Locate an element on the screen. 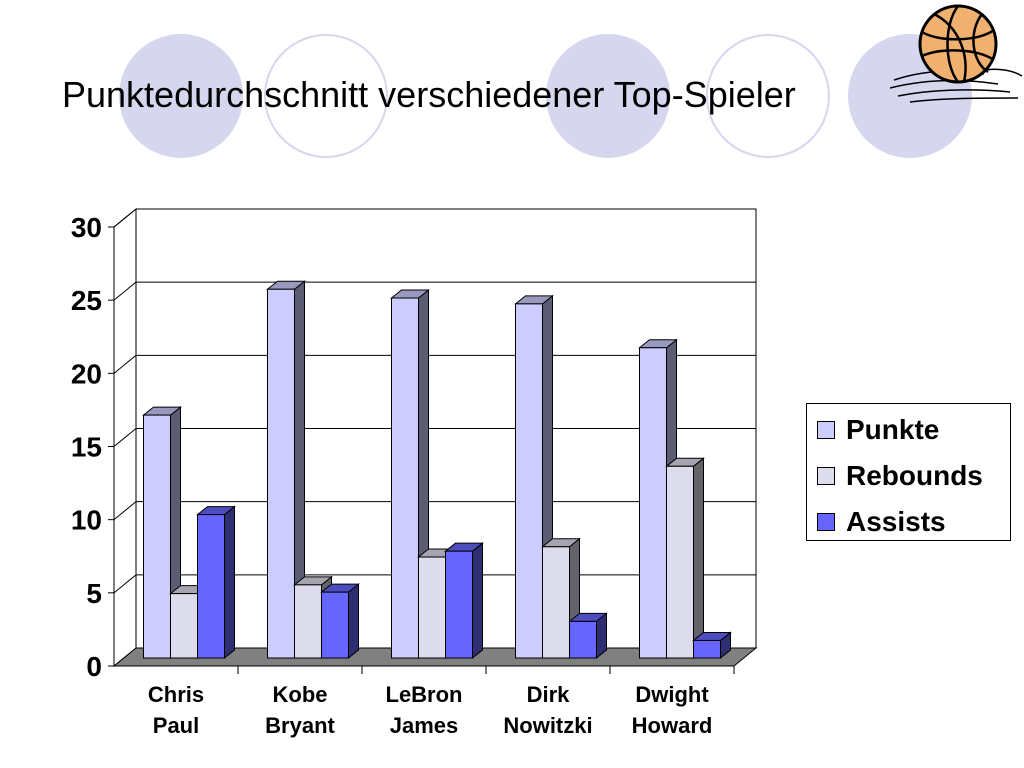  legend-label: Assists is located at coordinates (896, 521).